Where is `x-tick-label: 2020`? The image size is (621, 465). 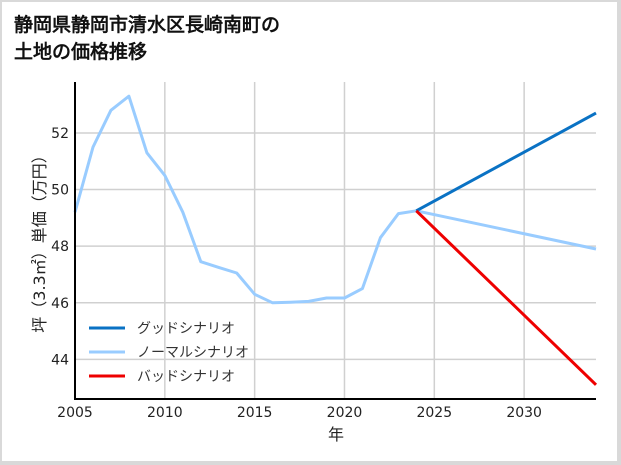 x-tick-label: 2020 is located at coordinates (345, 413).